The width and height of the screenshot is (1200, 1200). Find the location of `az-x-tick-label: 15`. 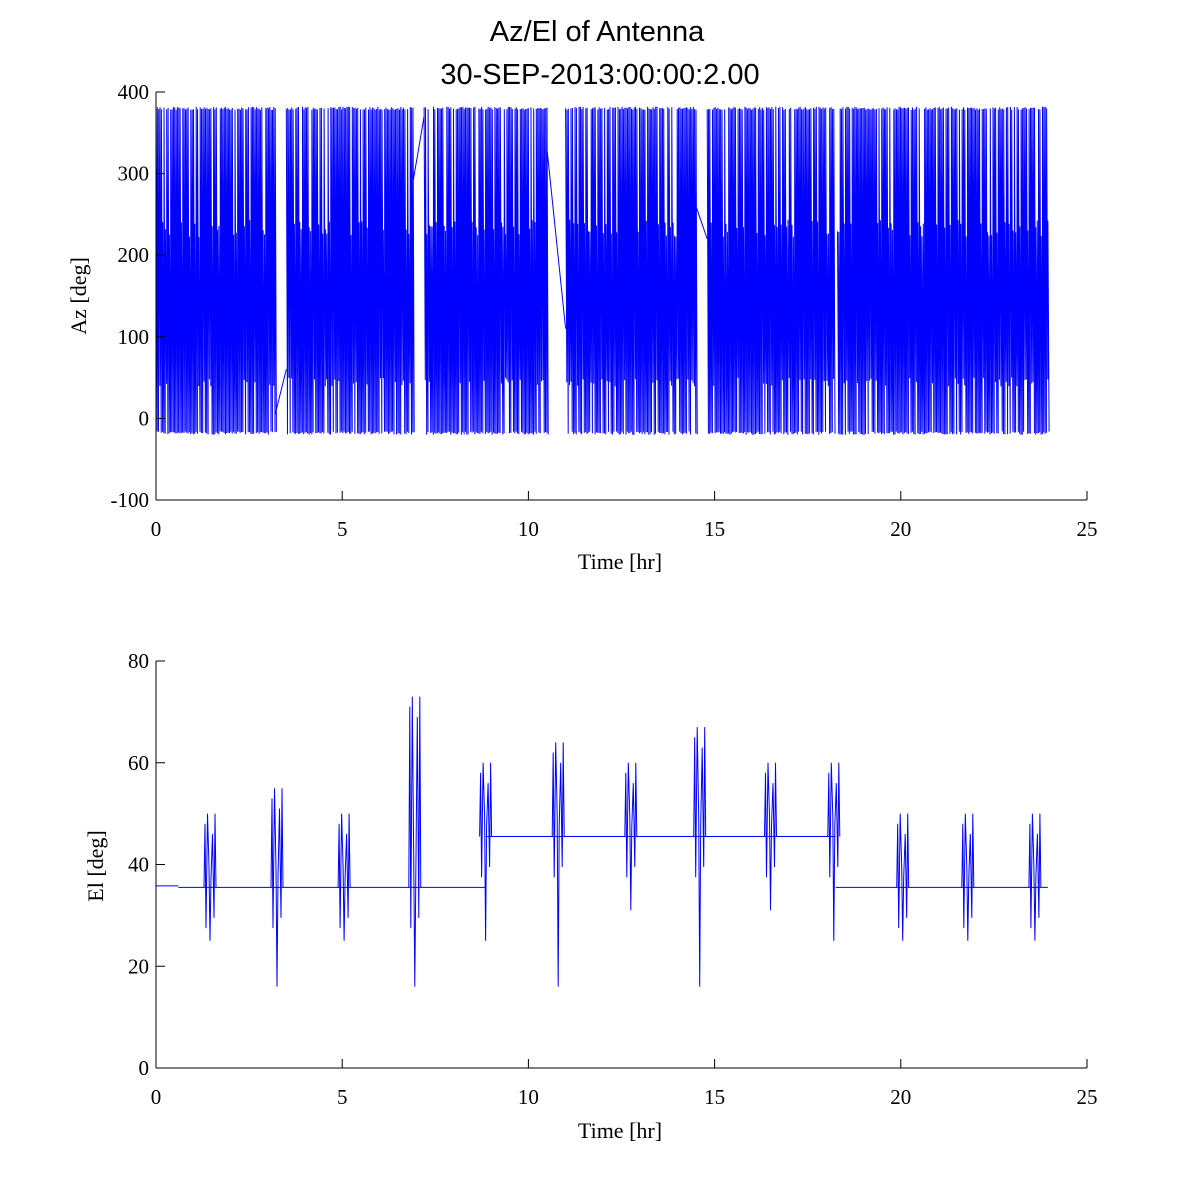

az-x-tick-label: 15 is located at coordinates (714, 529).